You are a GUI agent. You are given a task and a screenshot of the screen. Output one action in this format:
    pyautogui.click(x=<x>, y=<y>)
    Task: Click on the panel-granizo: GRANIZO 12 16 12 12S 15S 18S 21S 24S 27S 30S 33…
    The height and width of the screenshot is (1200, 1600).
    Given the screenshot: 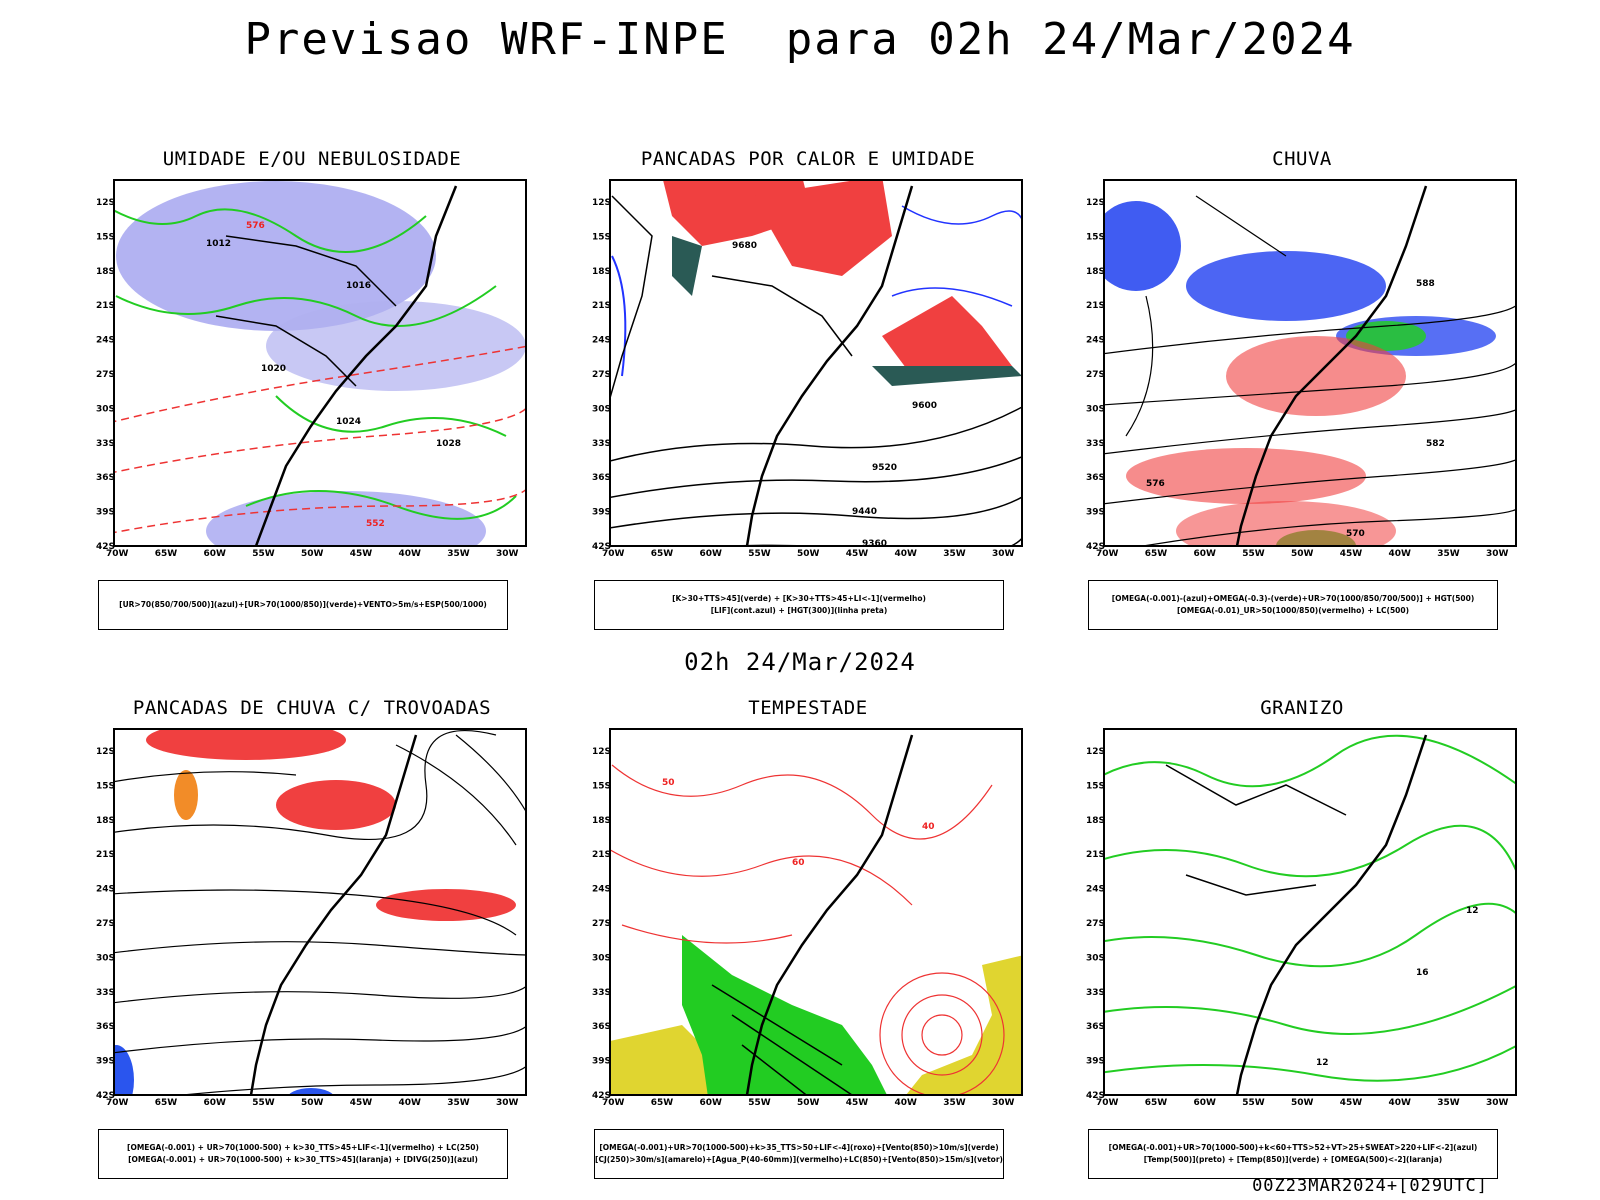 What is the action you would take?
    pyautogui.click(x=1336, y=942)
    